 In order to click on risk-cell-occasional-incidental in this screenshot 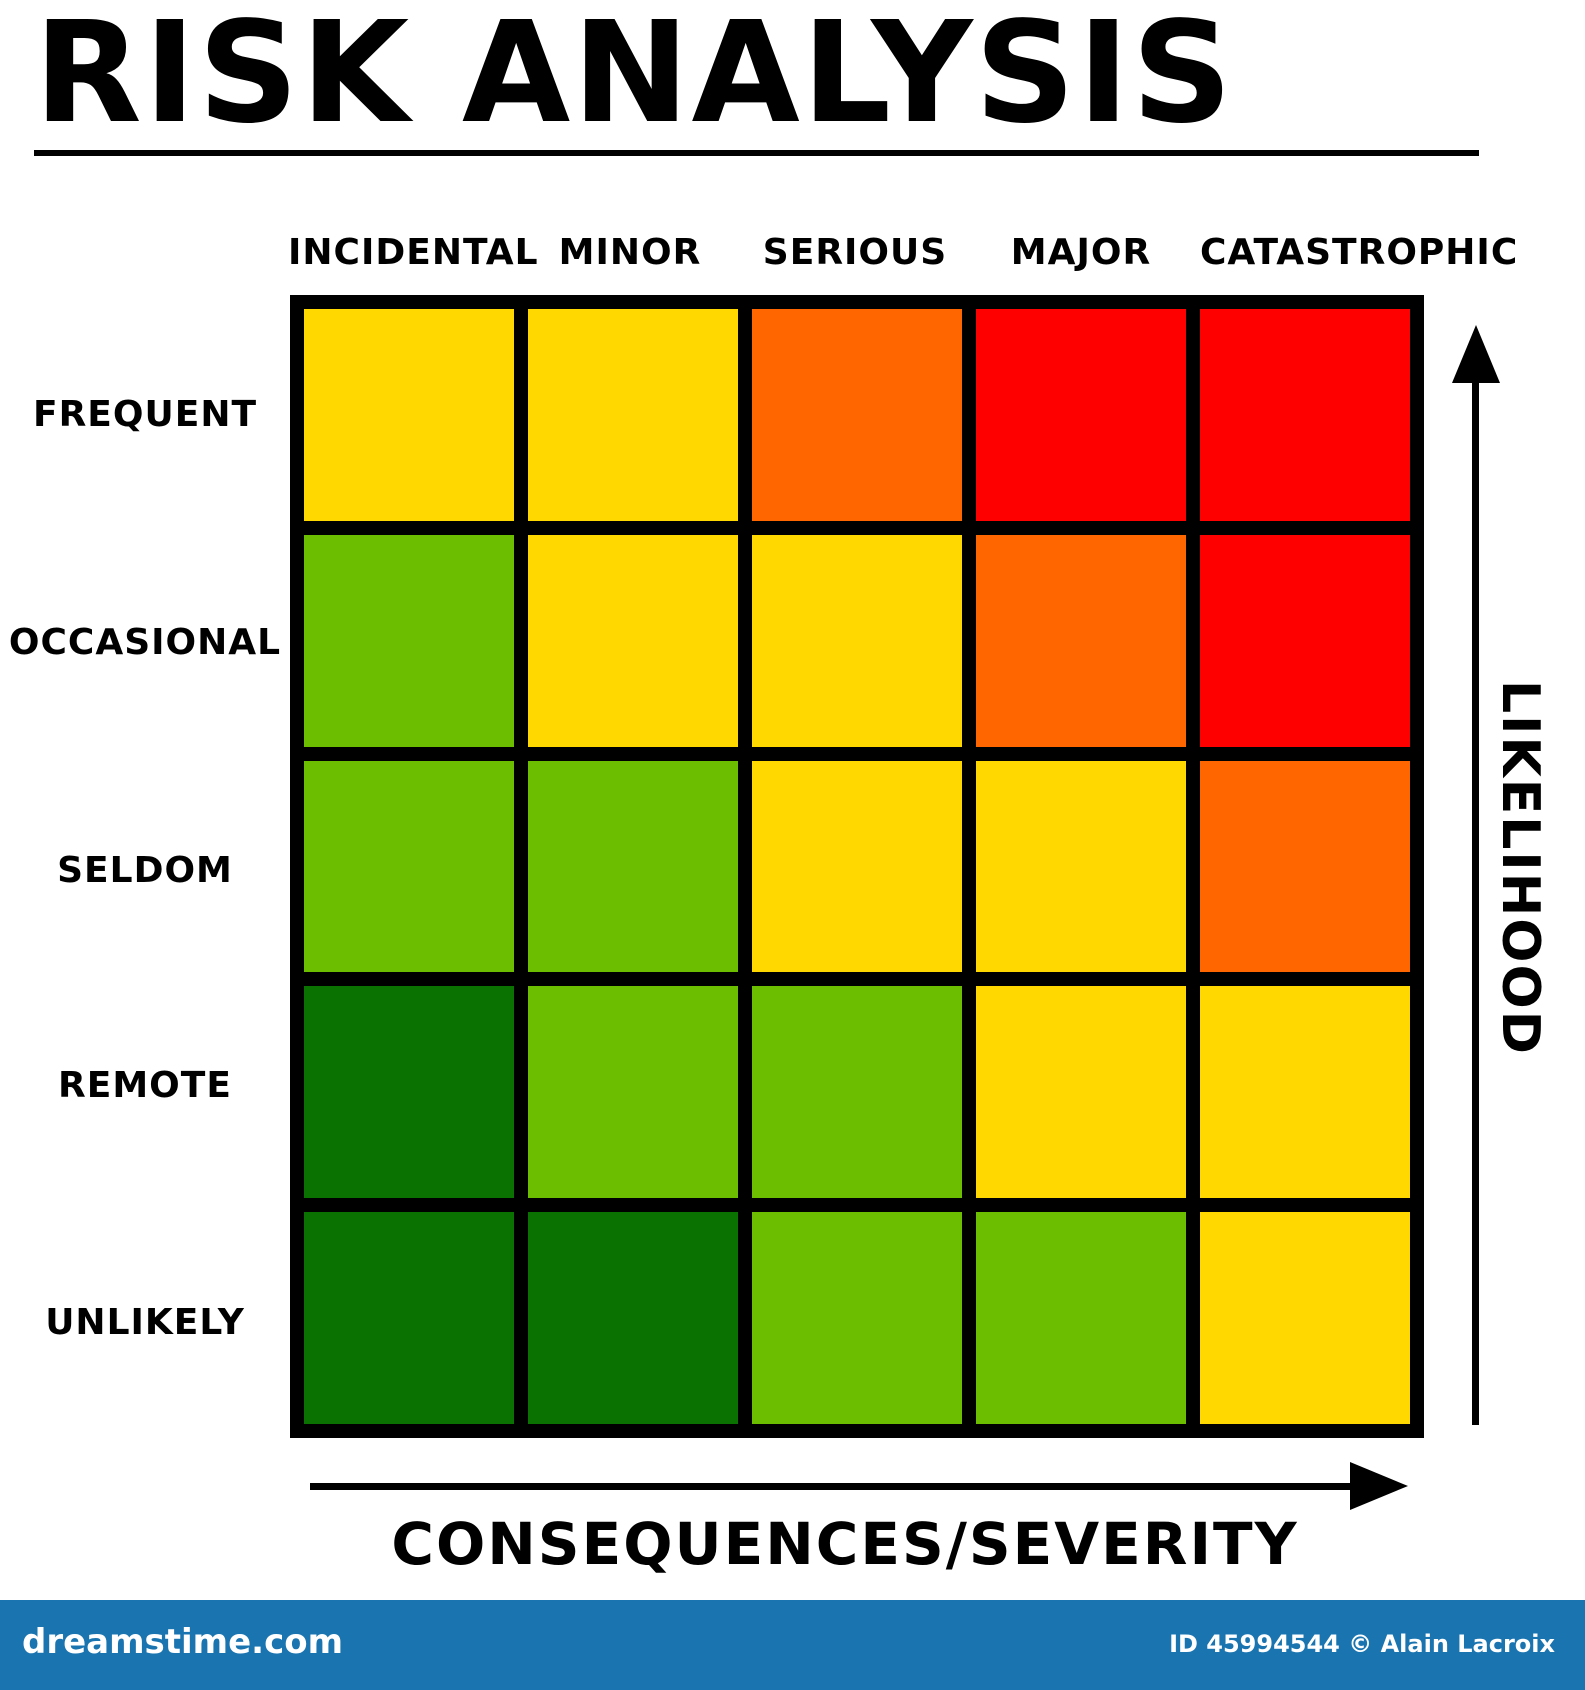, I will do `click(409, 640)`.